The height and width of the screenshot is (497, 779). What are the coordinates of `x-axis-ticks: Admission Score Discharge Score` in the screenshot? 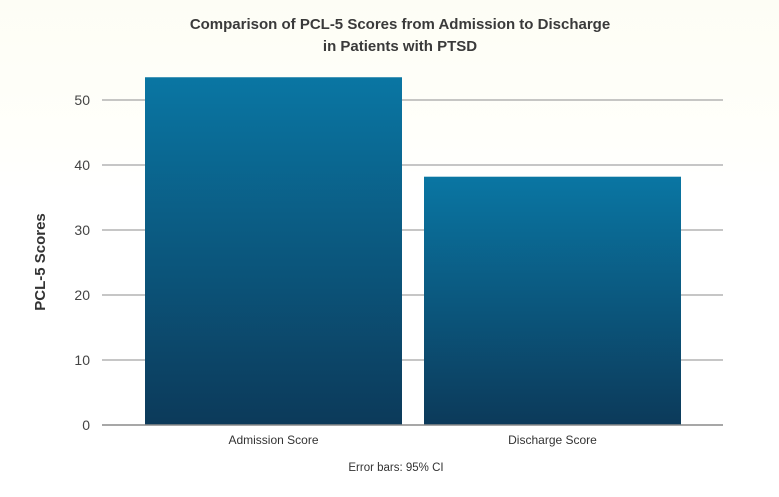 It's located at (412, 440).